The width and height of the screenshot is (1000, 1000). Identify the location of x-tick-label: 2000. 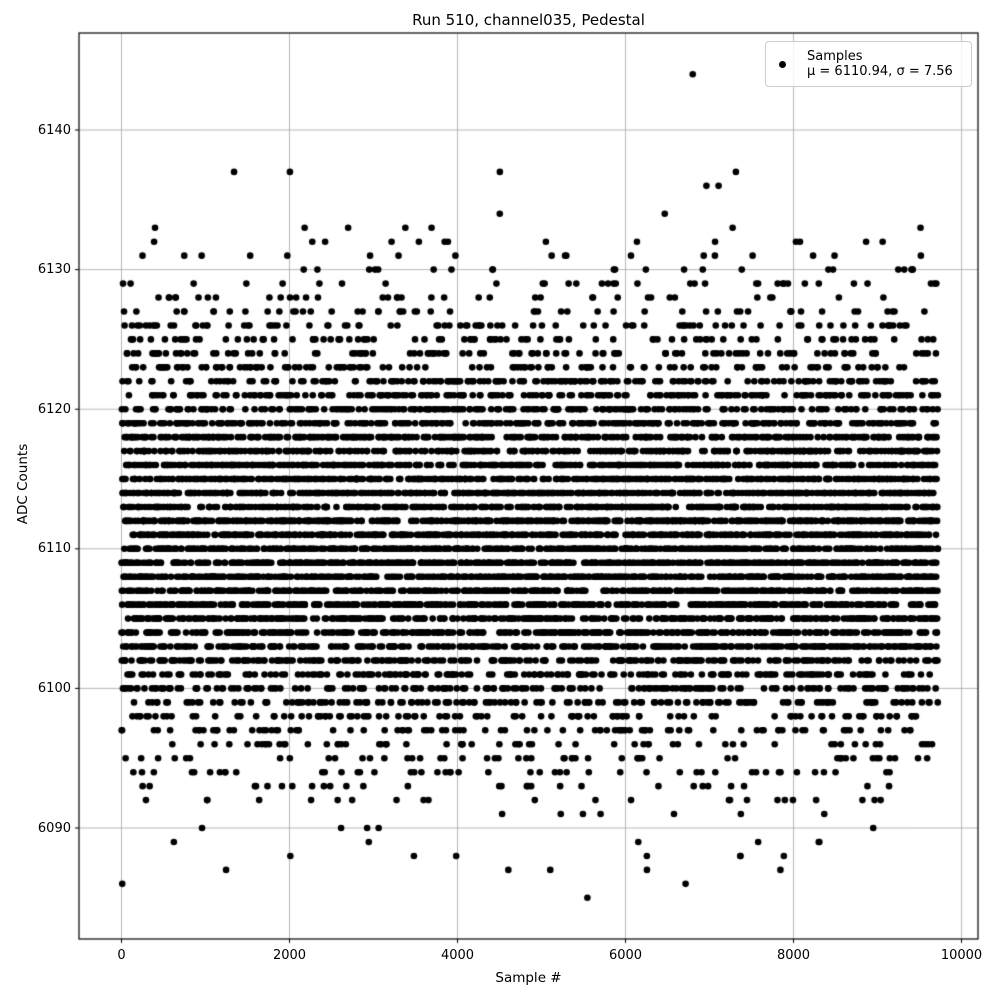
(289, 955).